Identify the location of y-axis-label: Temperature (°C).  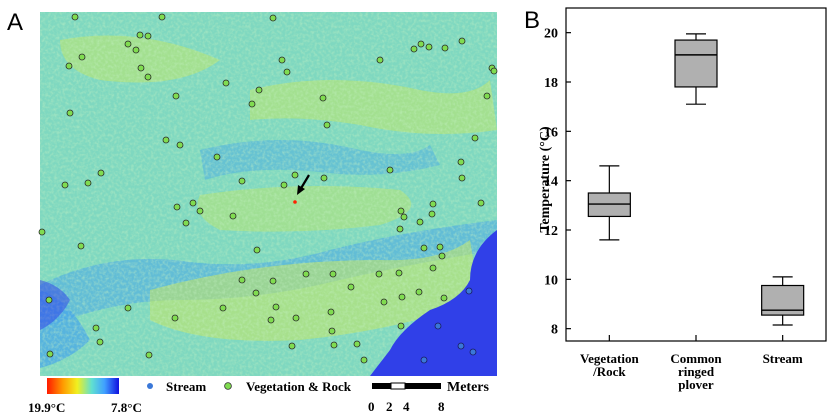
(545, 179).